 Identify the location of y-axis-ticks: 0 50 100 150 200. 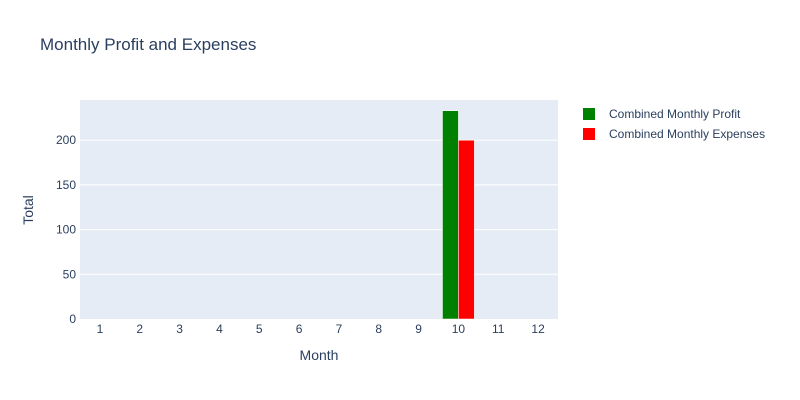
(66, 229).